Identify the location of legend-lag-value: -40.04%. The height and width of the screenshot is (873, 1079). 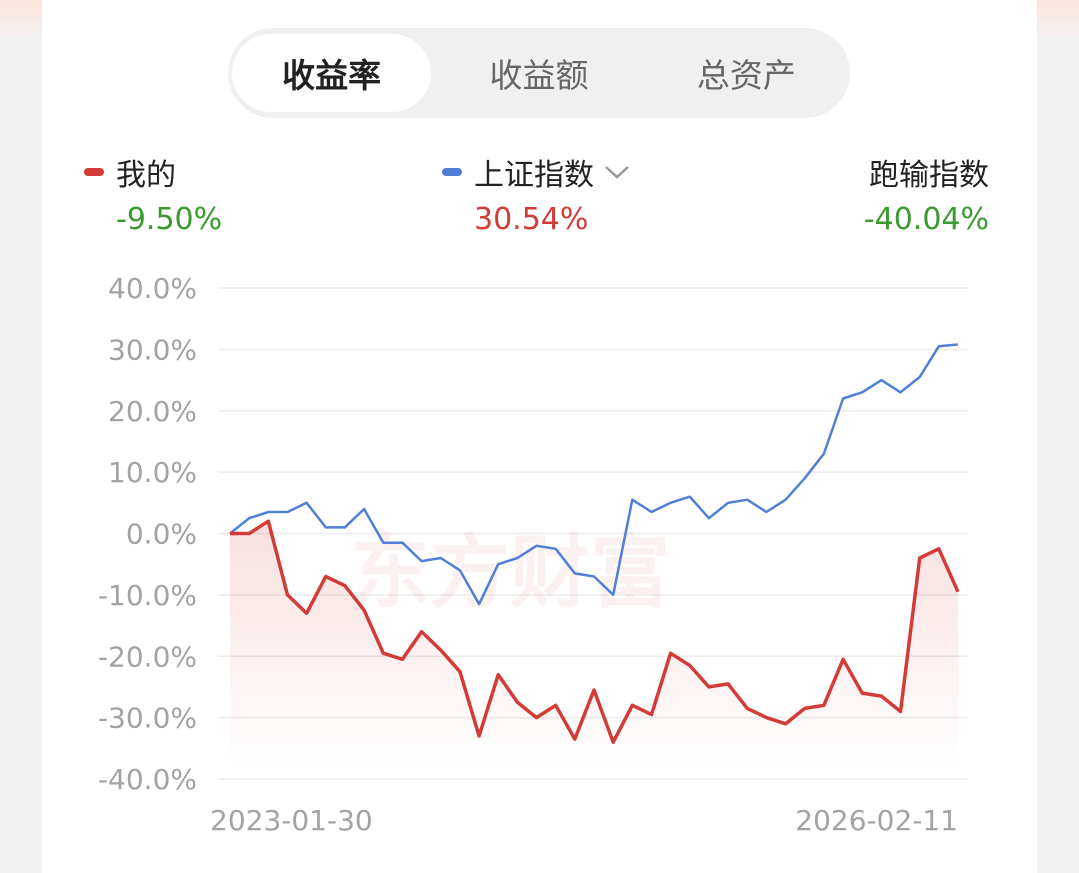
(926, 219).